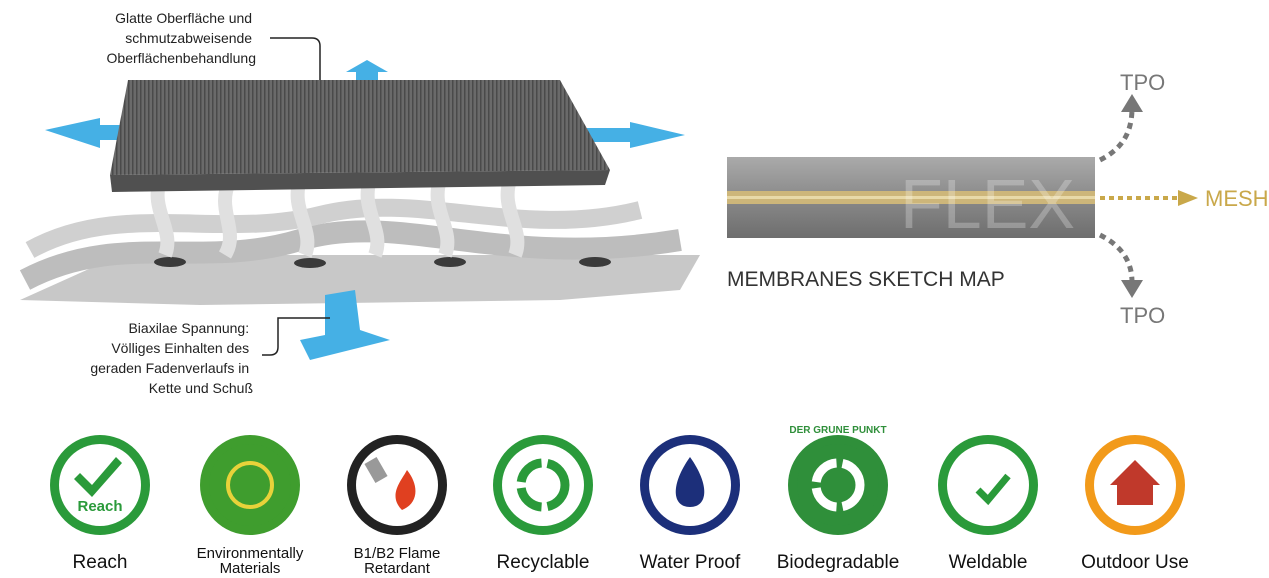 This screenshot has height=578, width=1269. What do you see at coordinates (1237, 198) in the screenshot?
I see `layer-label: MESH` at bounding box center [1237, 198].